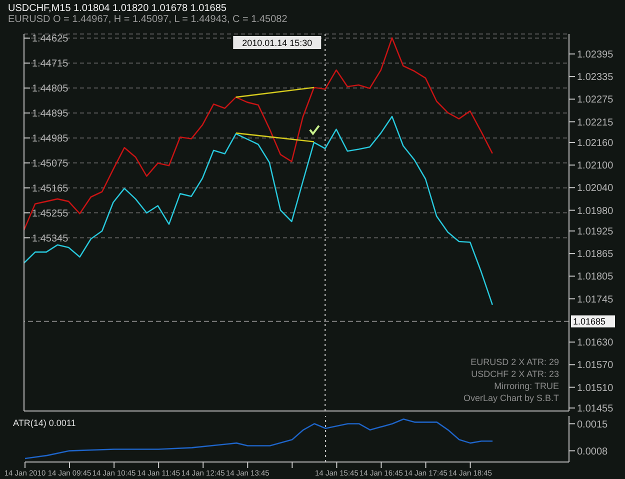 The image size is (625, 479). I want to click on y2-tick-label: 1.02040, so click(595, 188).